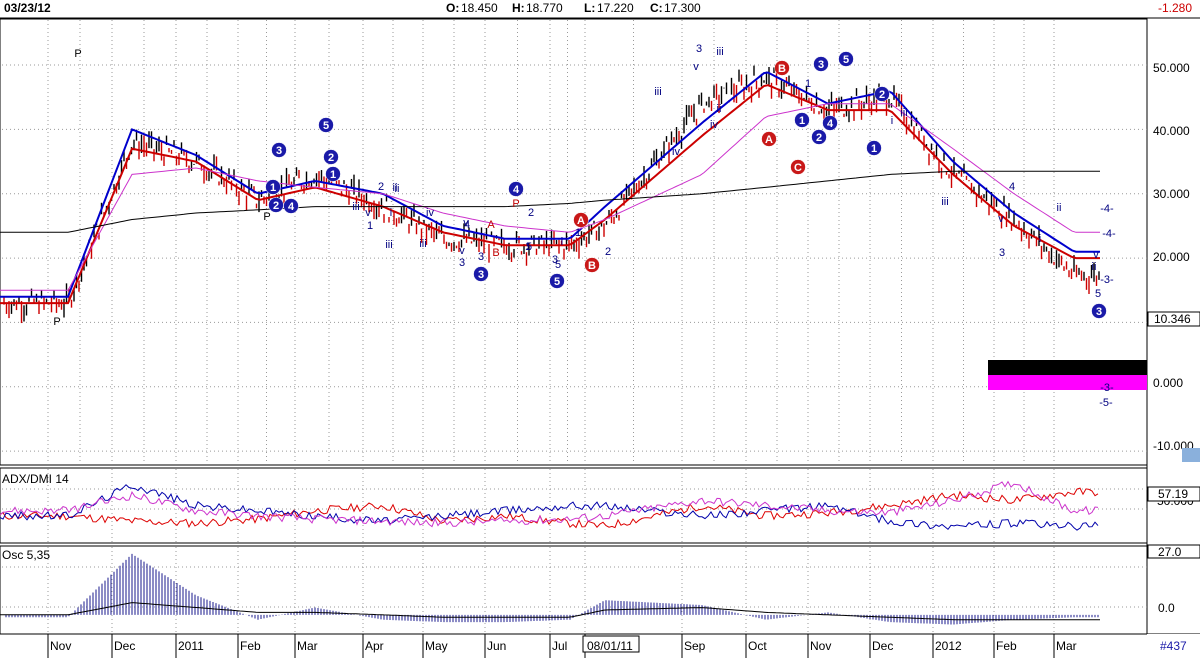 This screenshot has height=658, width=1200. What do you see at coordinates (695, 646) in the screenshot?
I see `x-tick-label: Sep` at bounding box center [695, 646].